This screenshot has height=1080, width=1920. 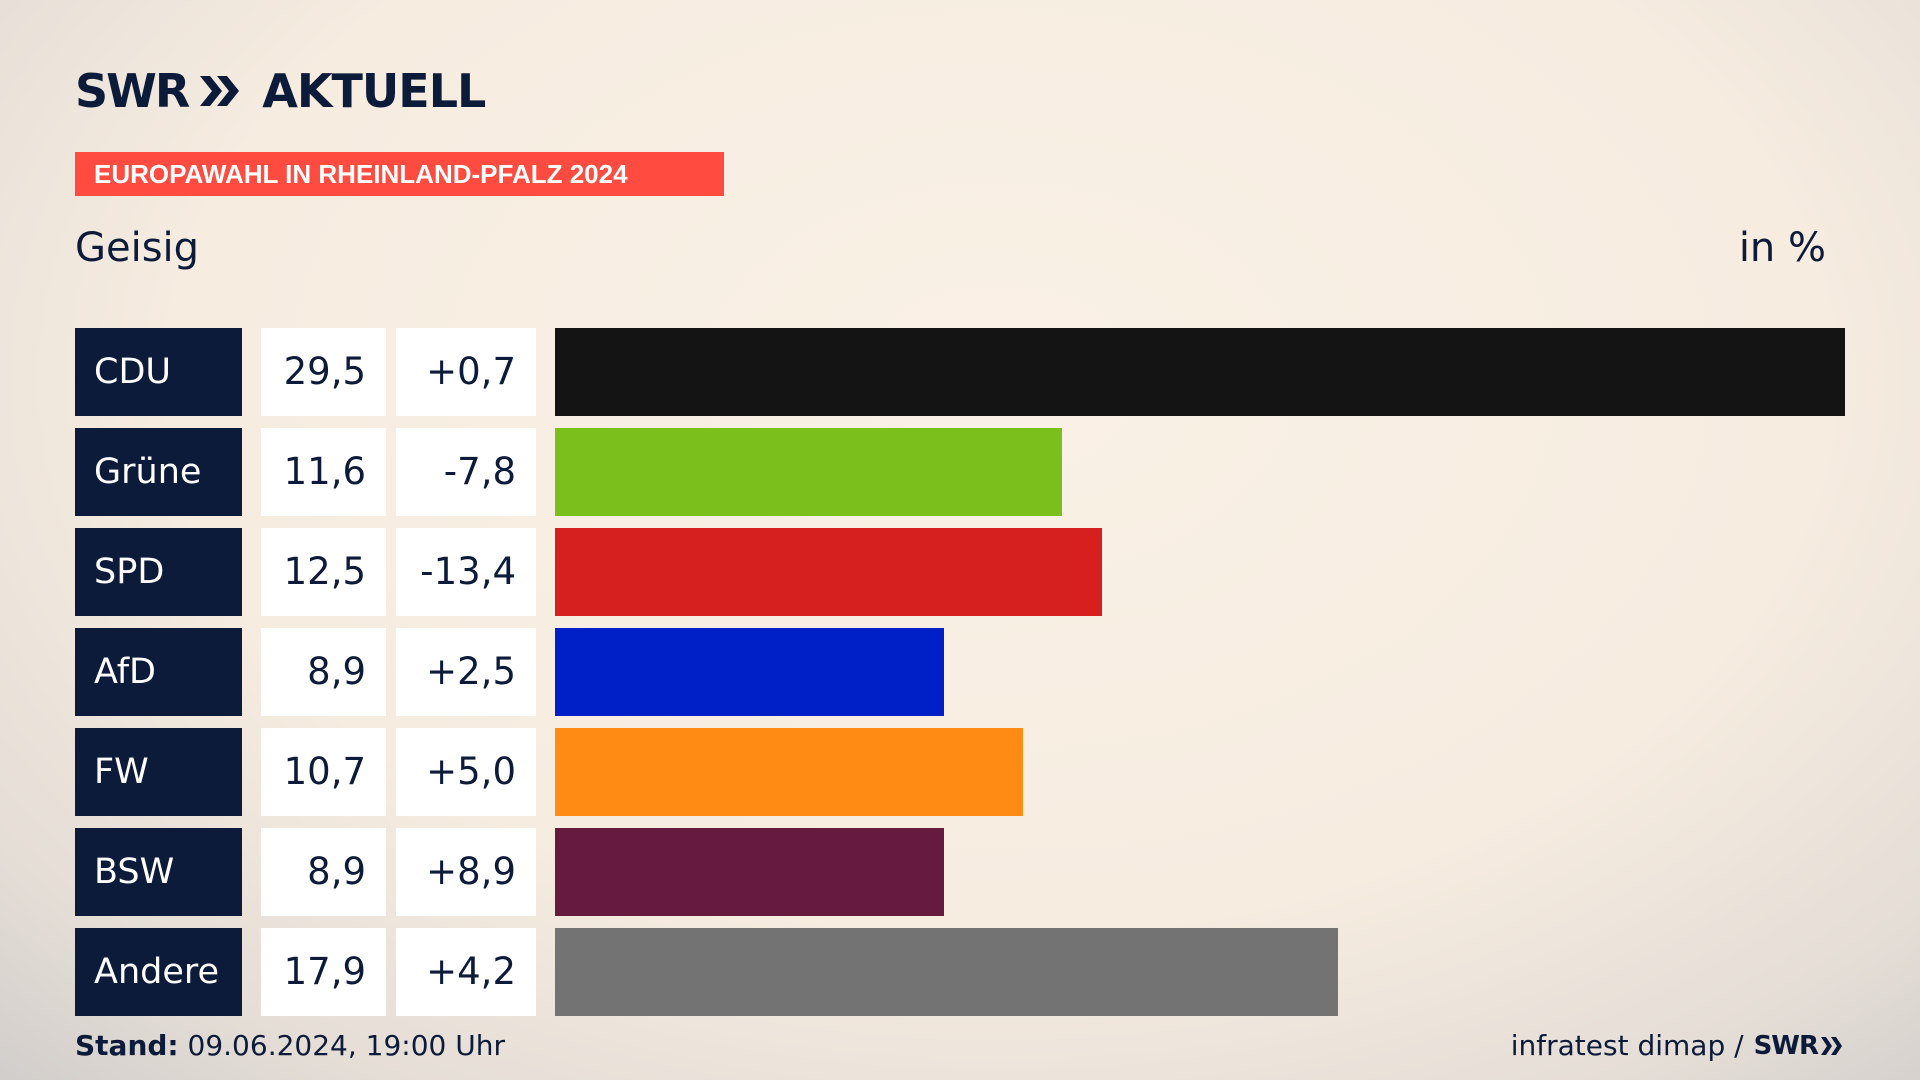 What do you see at coordinates (158, 772) in the screenshot?
I see `party-label: FW` at bounding box center [158, 772].